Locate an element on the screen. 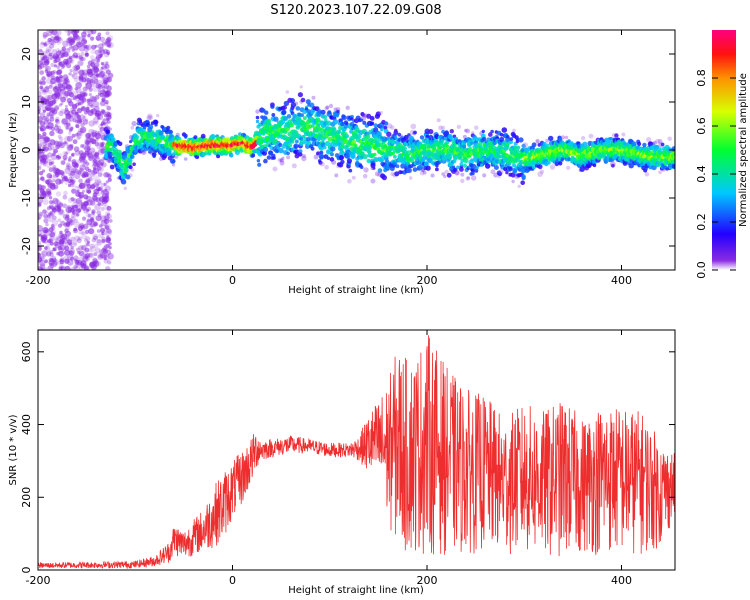 Image resolution: width=750 pixels, height=600 pixels. spectrogram-x-tick-label: 200 is located at coordinates (427, 280).